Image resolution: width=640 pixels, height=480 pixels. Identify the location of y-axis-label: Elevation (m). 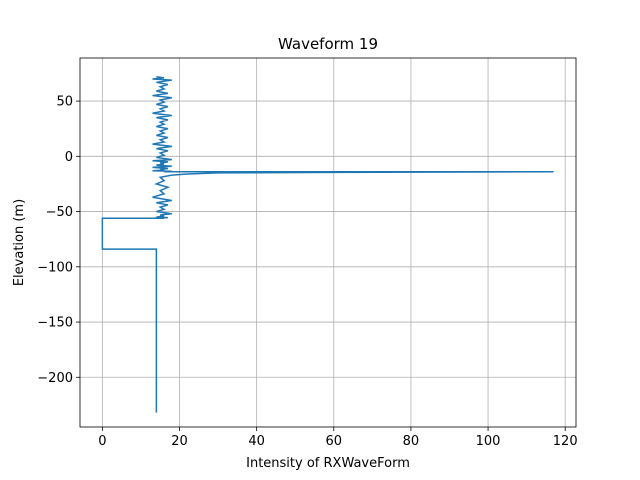
(19, 242).